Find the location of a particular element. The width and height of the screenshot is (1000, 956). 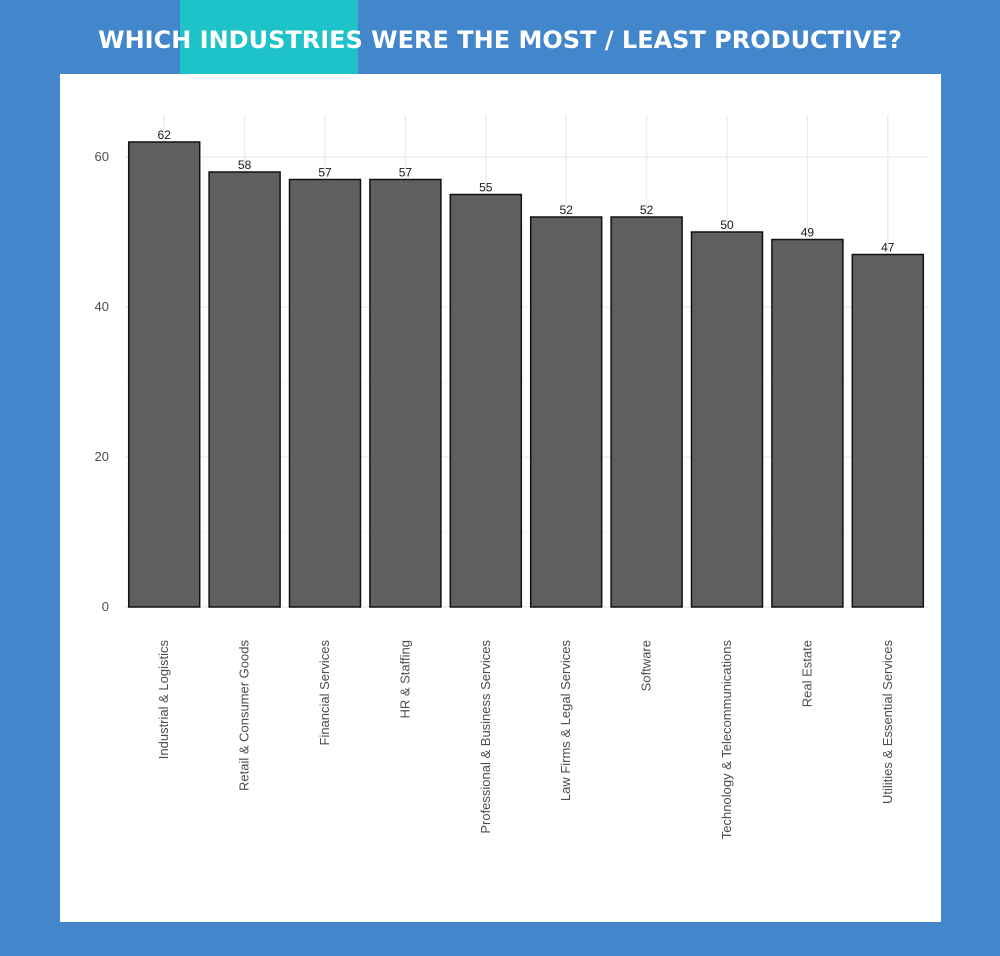

title-accent-block is located at coordinates (269, 37).